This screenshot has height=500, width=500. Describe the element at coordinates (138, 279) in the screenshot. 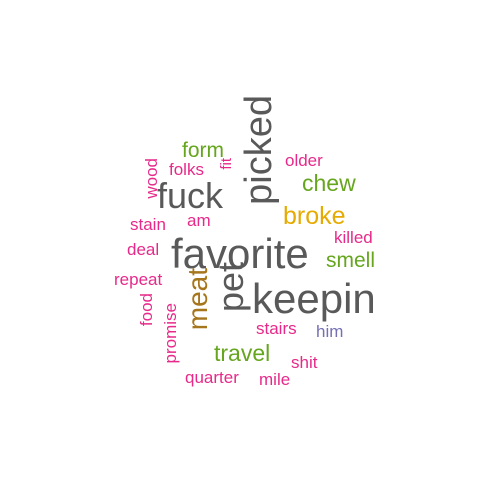

I see `word-repeat: repeat` at that location.